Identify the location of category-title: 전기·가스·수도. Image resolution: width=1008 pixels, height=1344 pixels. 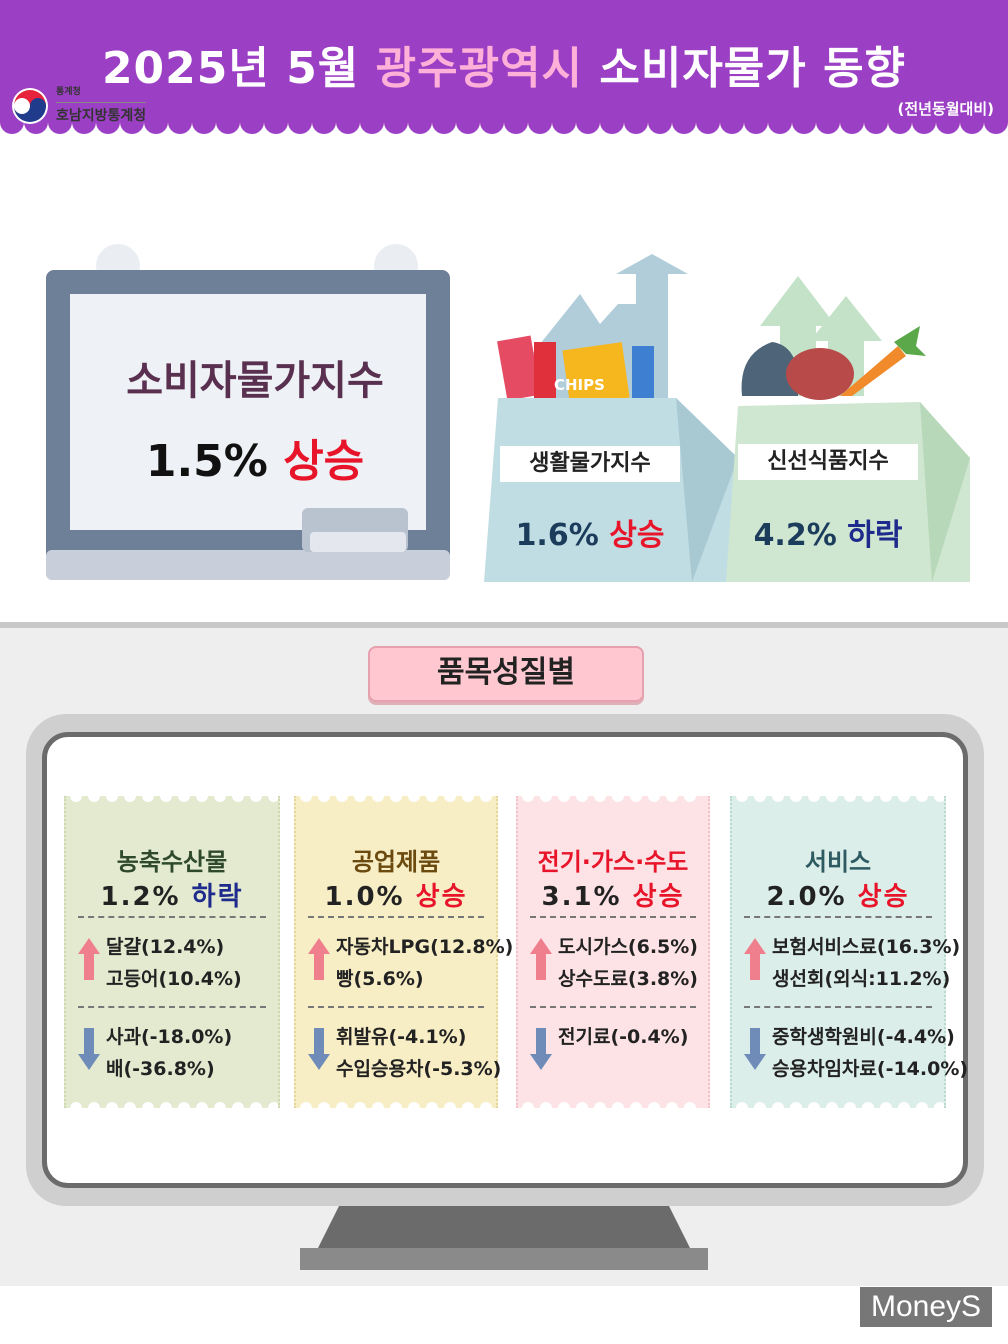
(613, 862).